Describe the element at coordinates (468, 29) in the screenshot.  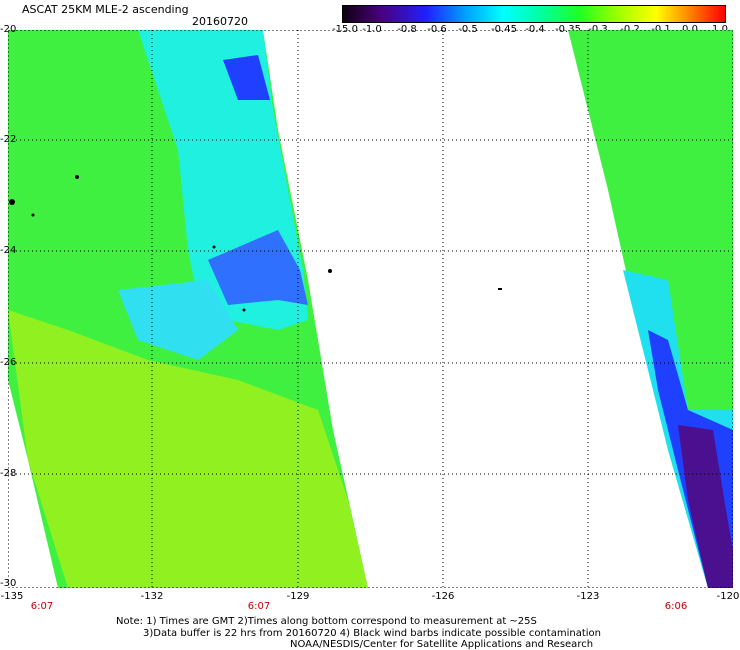
I see `colorbar-label: -0.5` at that location.